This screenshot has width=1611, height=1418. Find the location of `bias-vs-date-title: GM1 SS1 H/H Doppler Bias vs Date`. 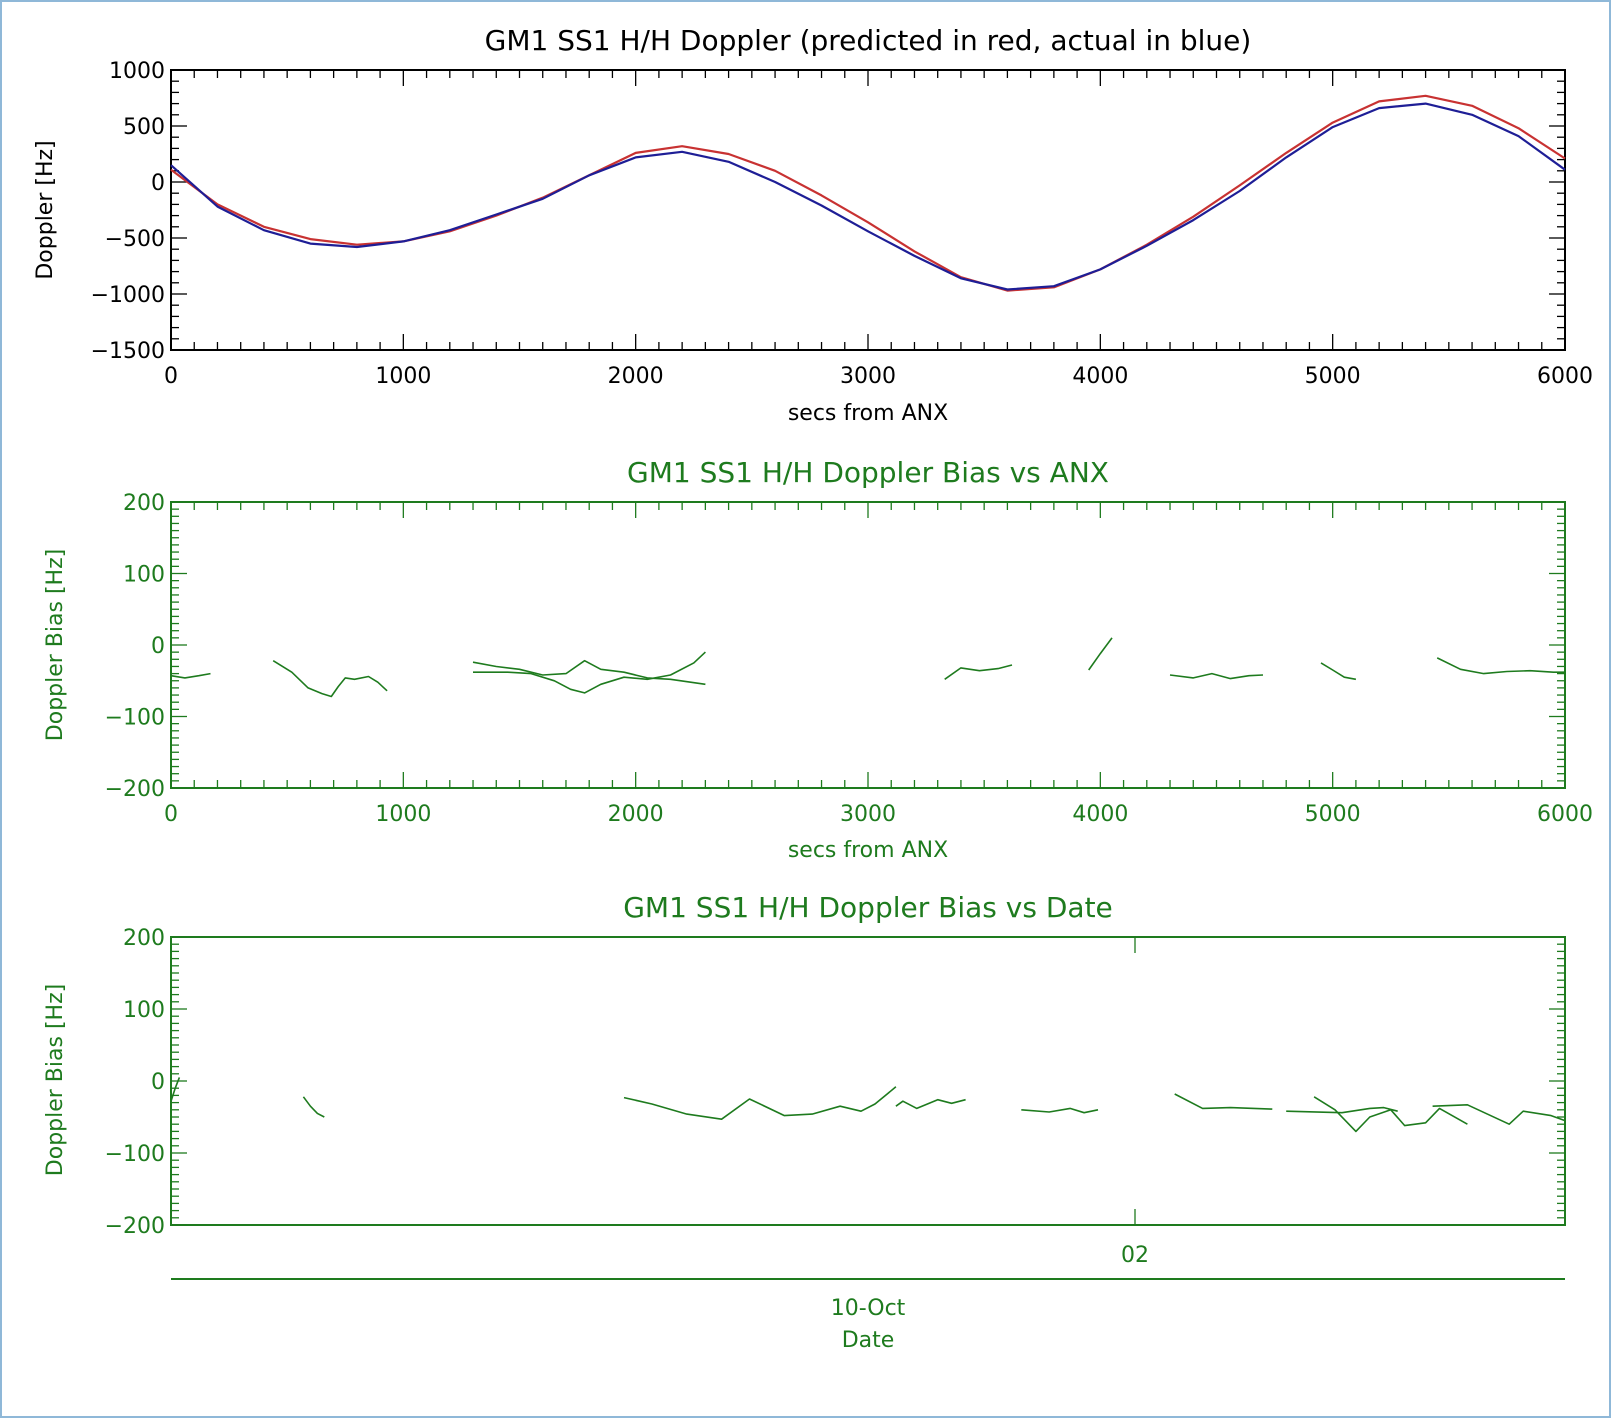

bias-vs-date-title: GM1 SS1 H/H Doppler Bias vs Date is located at coordinates (868, 907).